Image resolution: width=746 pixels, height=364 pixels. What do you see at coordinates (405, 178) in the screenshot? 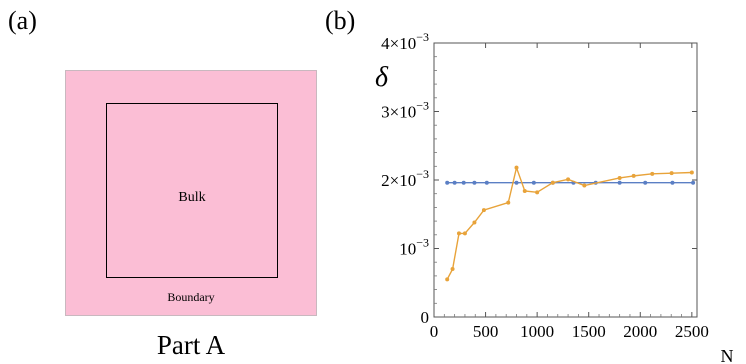
I see `y-tick-label: 2×10⁻³` at bounding box center [405, 178].